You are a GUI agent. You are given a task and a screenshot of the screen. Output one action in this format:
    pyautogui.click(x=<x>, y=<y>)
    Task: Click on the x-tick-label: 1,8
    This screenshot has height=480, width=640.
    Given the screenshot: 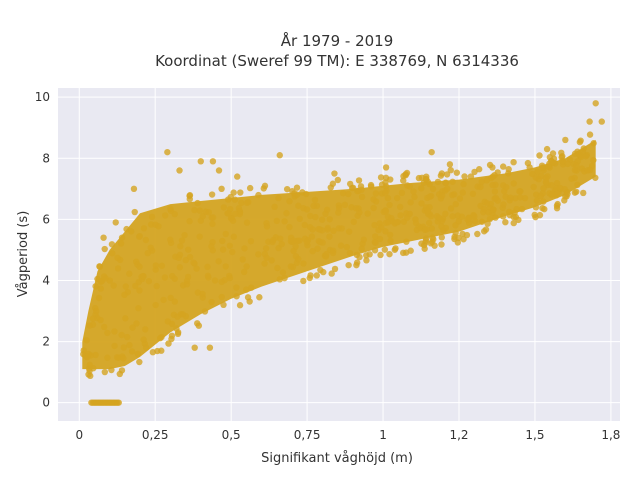 What is the action you would take?
    pyautogui.click(x=610, y=435)
    